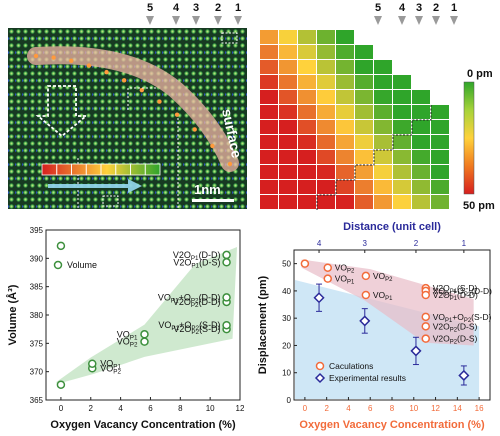 This screenshot has width=500, height=436. What do you see at coordinates (150, 408) in the screenshot?
I see `x-tick-label: 6` at bounding box center [150, 408].